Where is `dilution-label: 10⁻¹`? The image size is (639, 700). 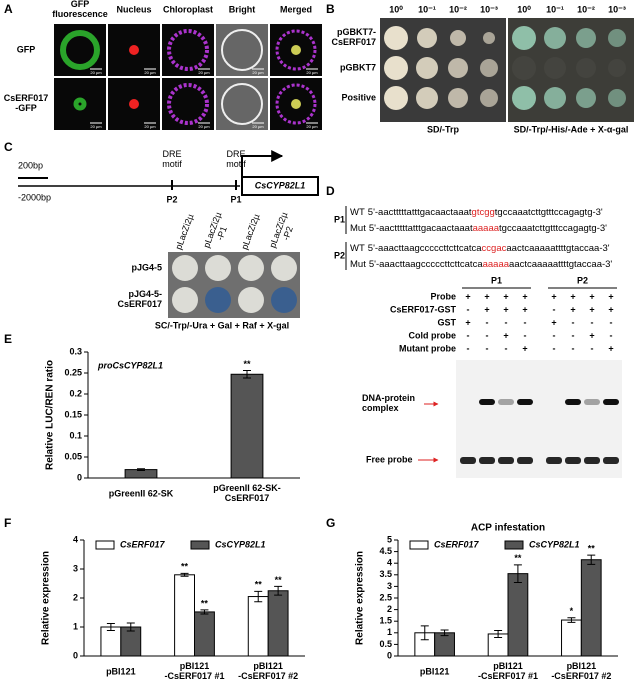
dilution-label: 10⁻¹ is located at coordinates (427, 9).